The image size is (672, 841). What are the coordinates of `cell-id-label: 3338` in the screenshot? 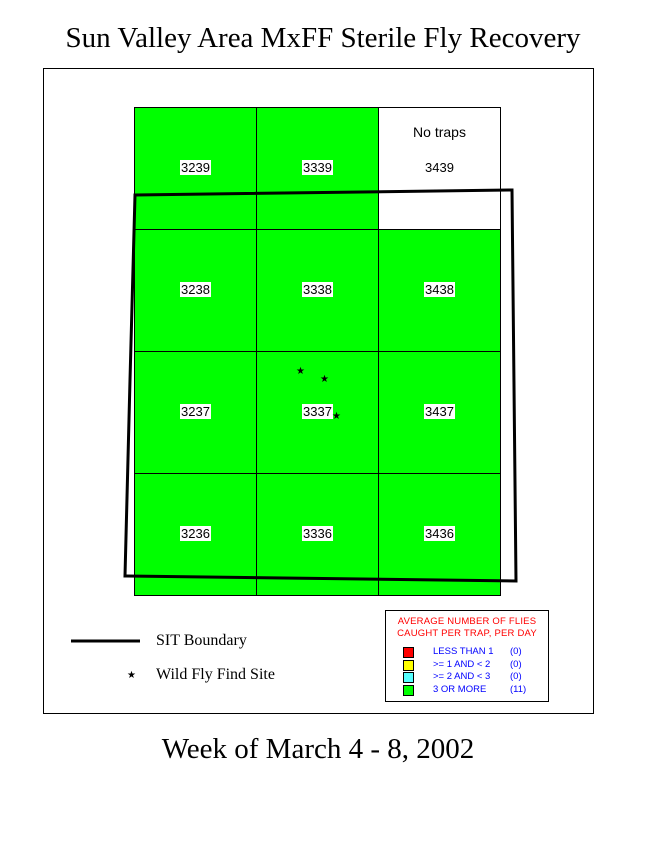 It's located at (317, 289).